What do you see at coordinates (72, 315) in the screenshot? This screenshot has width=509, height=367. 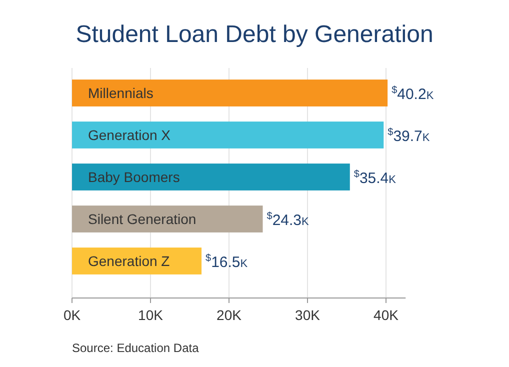 I see `x-tick-label: 0K` at bounding box center [72, 315].